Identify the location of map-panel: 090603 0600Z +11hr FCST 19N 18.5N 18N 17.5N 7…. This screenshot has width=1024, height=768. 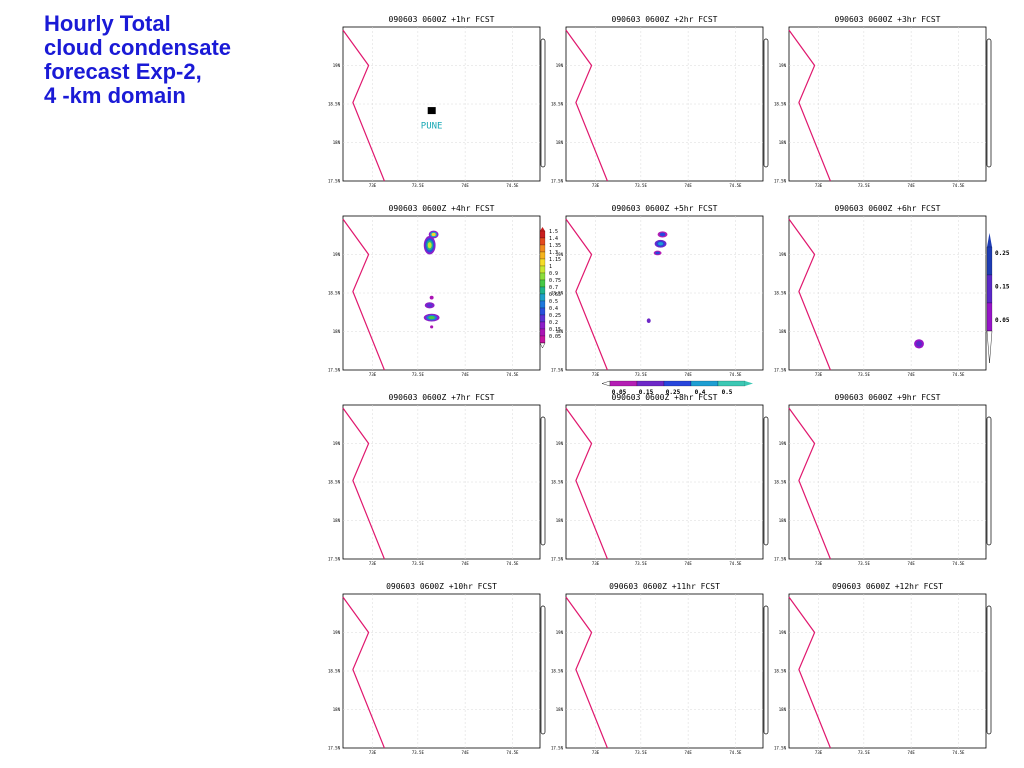
(660, 668).